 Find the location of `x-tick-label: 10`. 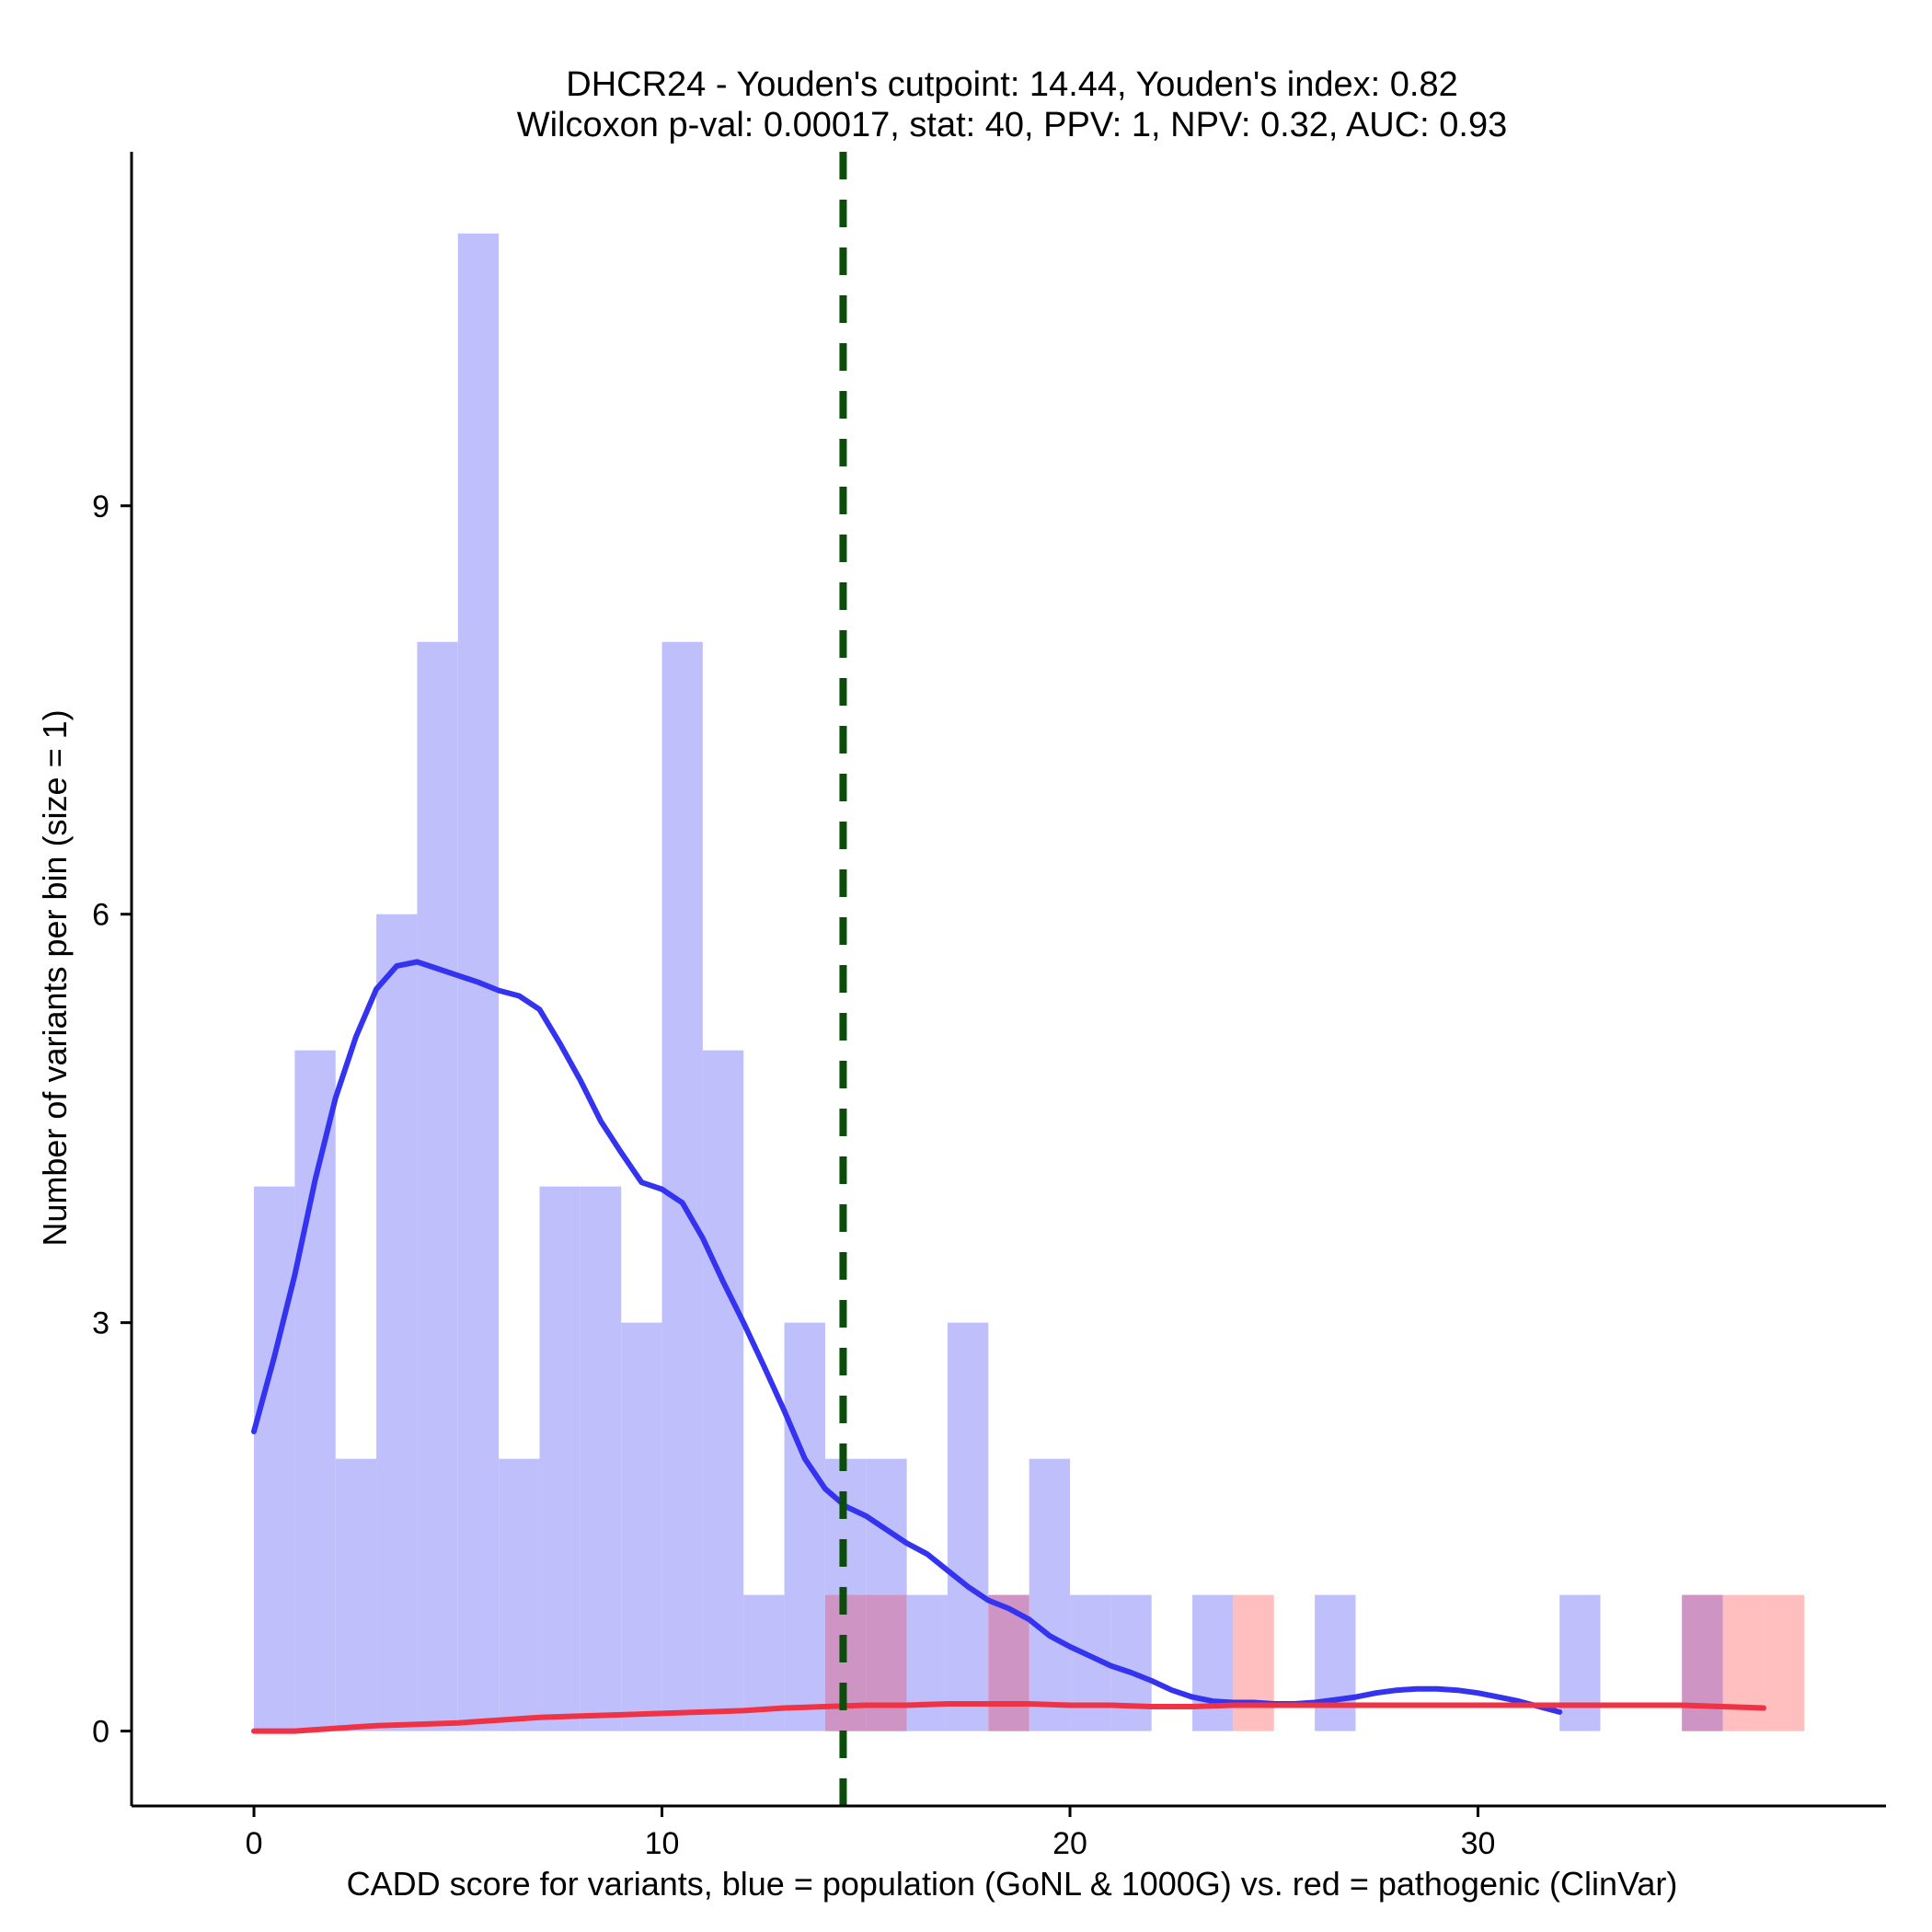

x-tick-label: 10 is located at coordinates (662, 1843).